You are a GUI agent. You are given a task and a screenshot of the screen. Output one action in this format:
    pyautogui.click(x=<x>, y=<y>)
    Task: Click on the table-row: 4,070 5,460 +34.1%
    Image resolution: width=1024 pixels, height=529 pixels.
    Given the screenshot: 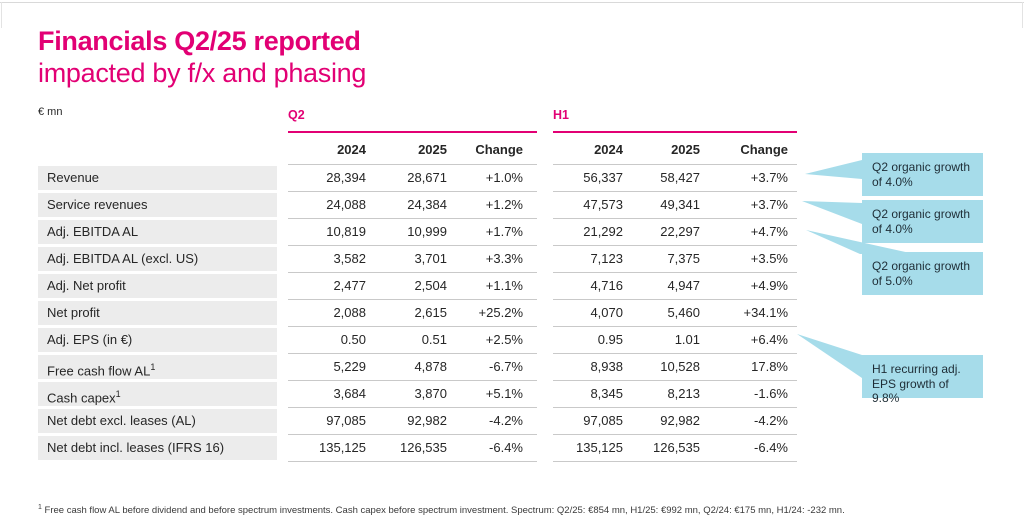 What is the action you would take?
    pyautogui.click(x=675, y=312)
    